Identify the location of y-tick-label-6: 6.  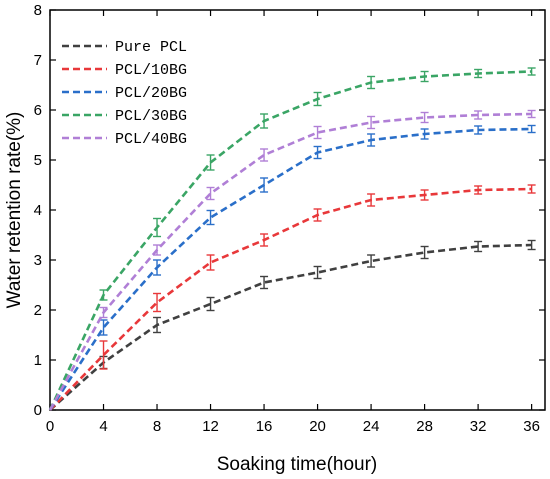
(38, 110).